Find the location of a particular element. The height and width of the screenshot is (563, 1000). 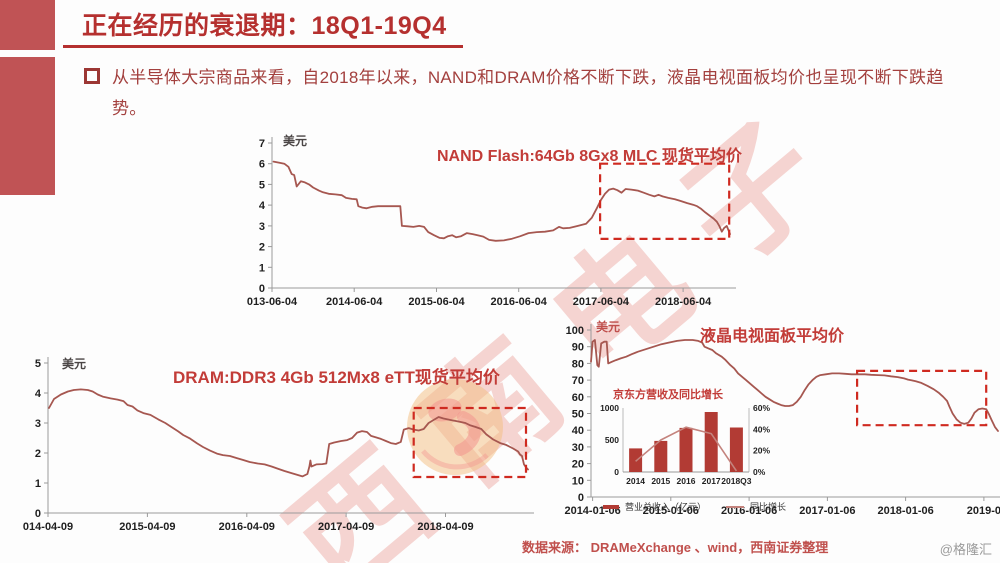

nand-highlight-box is located at coordinates (665, 201).